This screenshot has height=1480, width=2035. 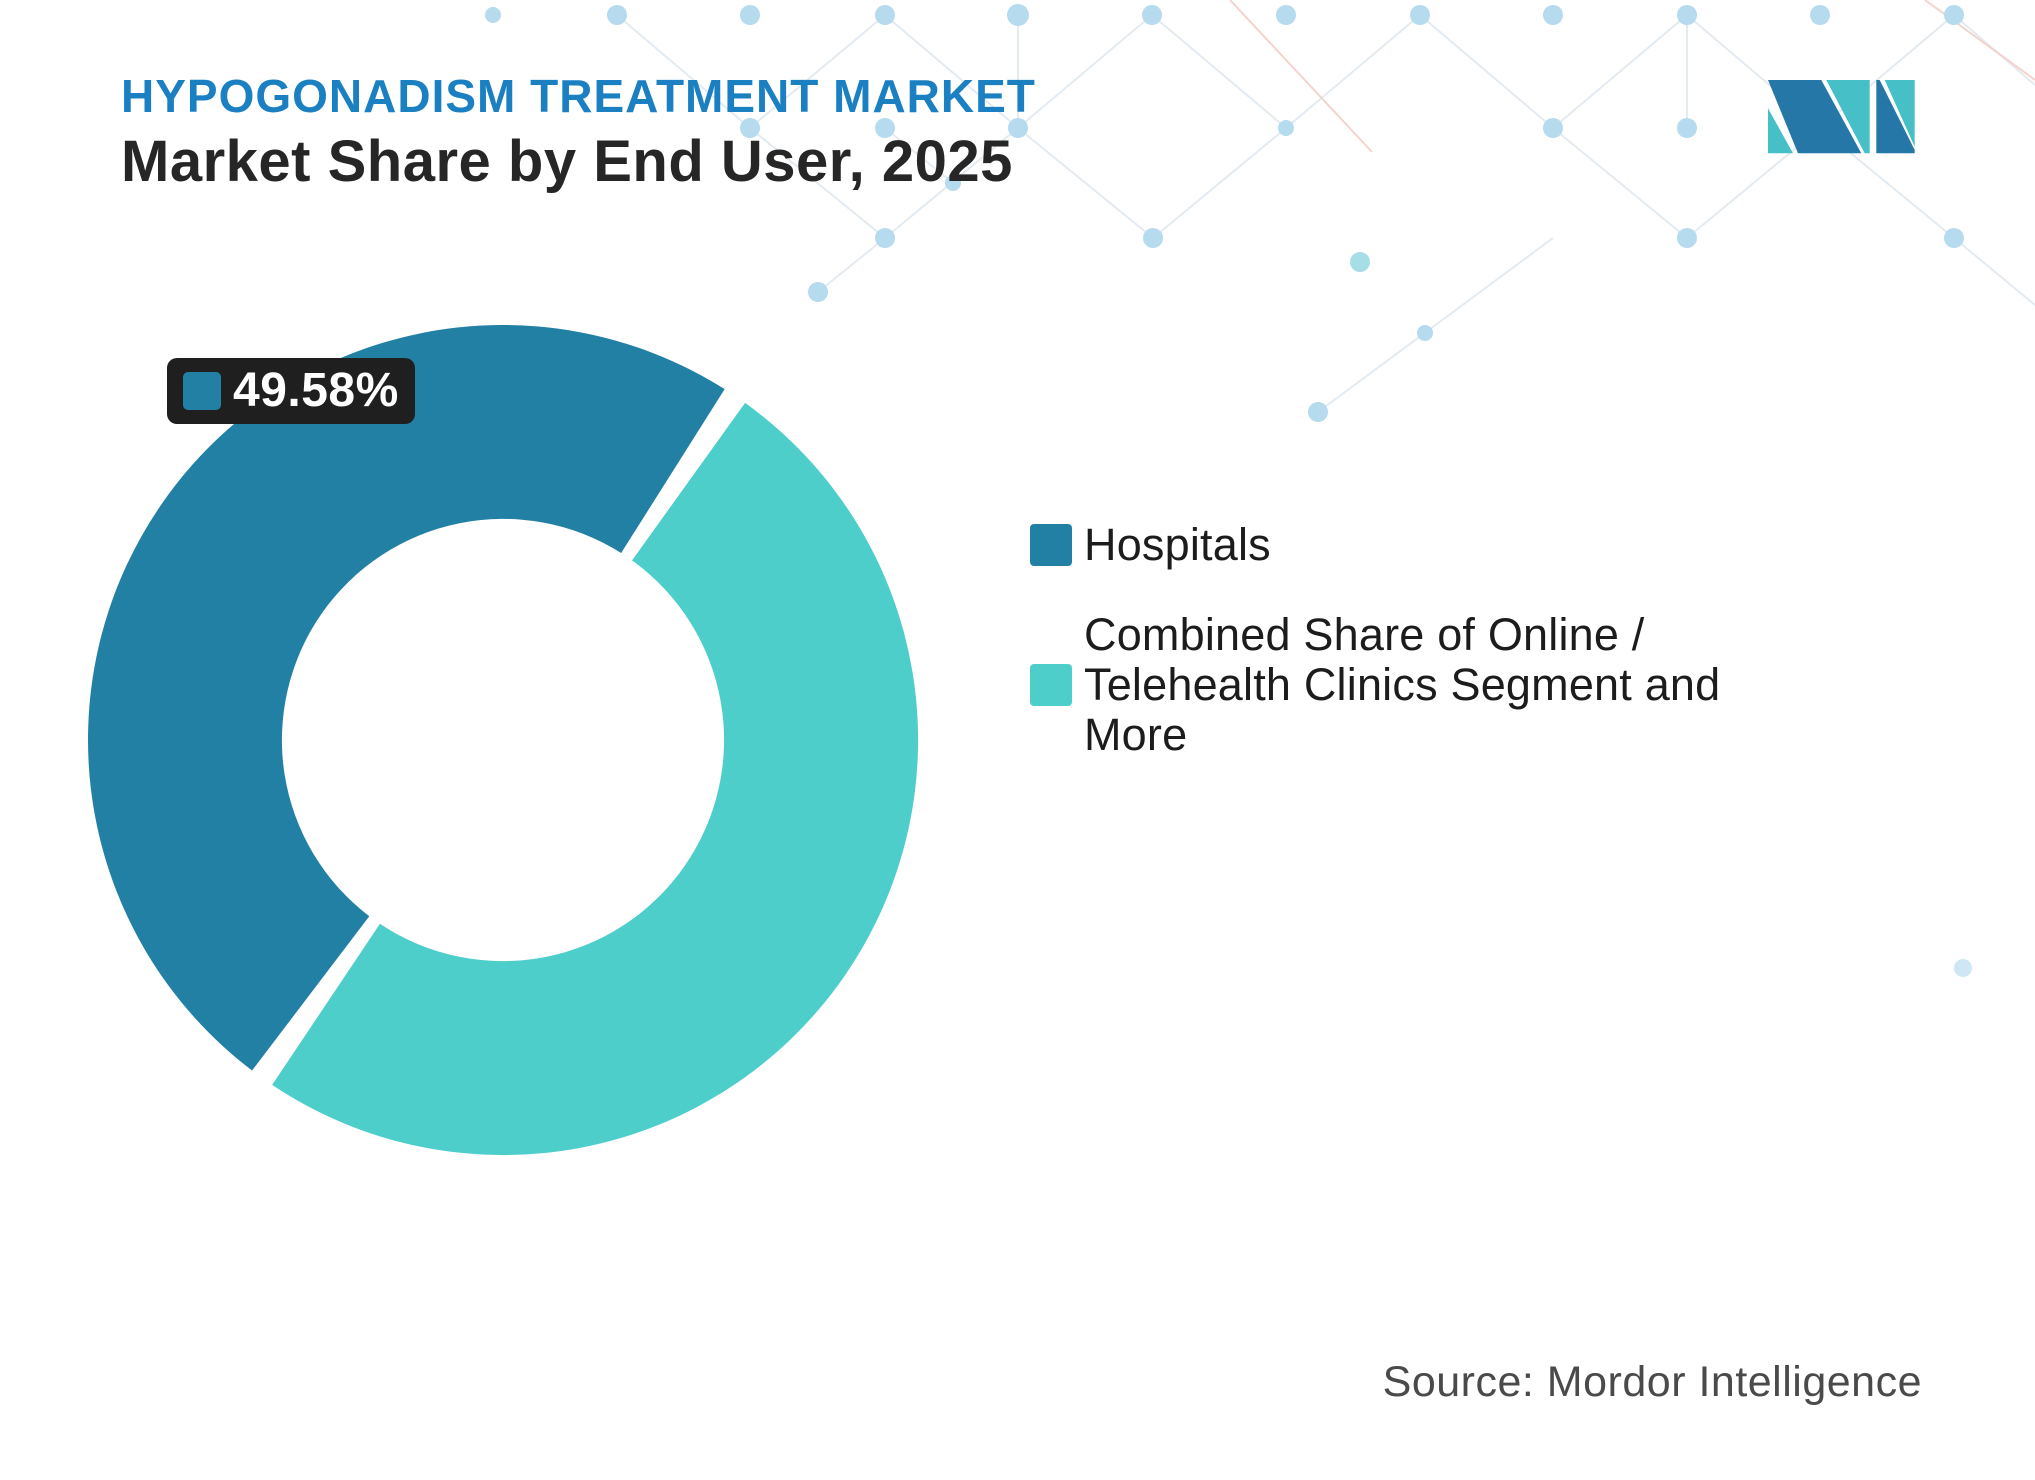 I want to click on legend-swatch-hospitals, so click(x=1051, y=545).